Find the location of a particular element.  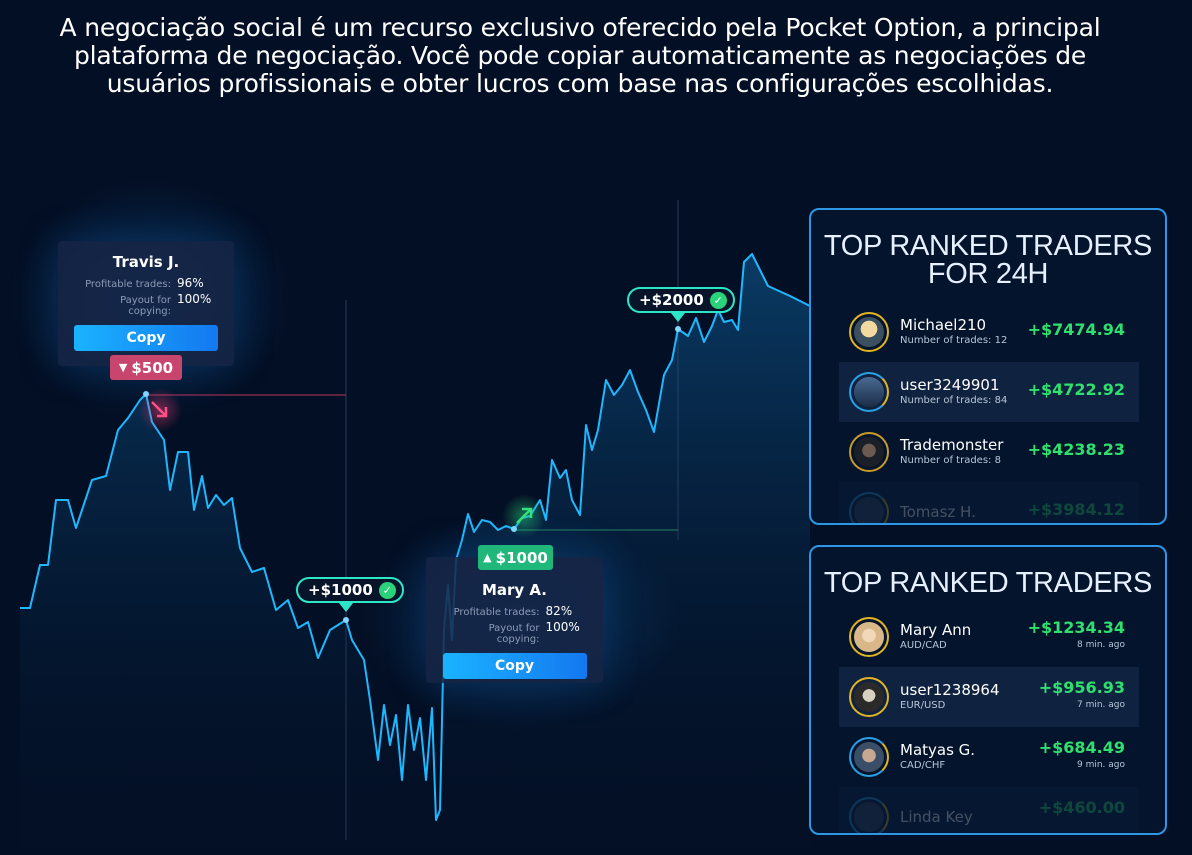

buy-tag: ▲ $1000 is located at coordinates (515, 557).